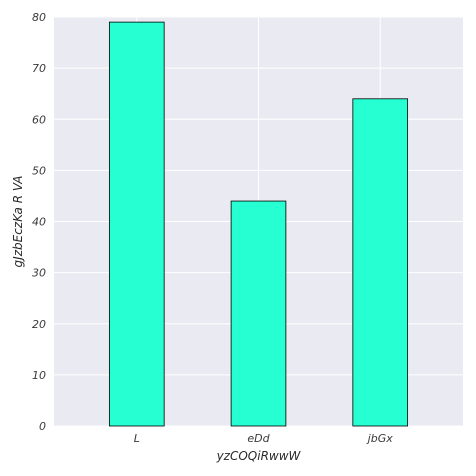 The height and width of the screenshot is (476, 476). I want to click on y-tick-label: 50, so click(39, 170).